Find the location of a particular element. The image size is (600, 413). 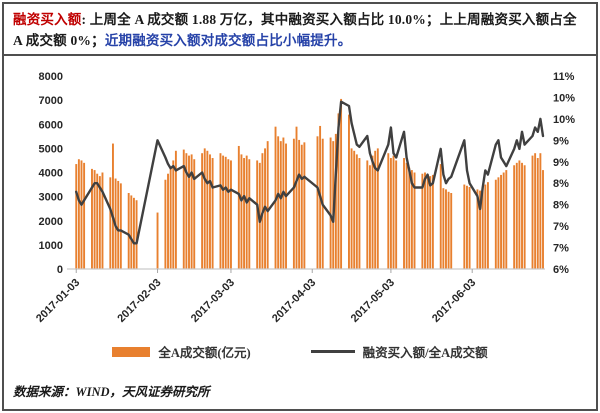

svg-text: 2017-05-03 is located at coordinates (373, 301).